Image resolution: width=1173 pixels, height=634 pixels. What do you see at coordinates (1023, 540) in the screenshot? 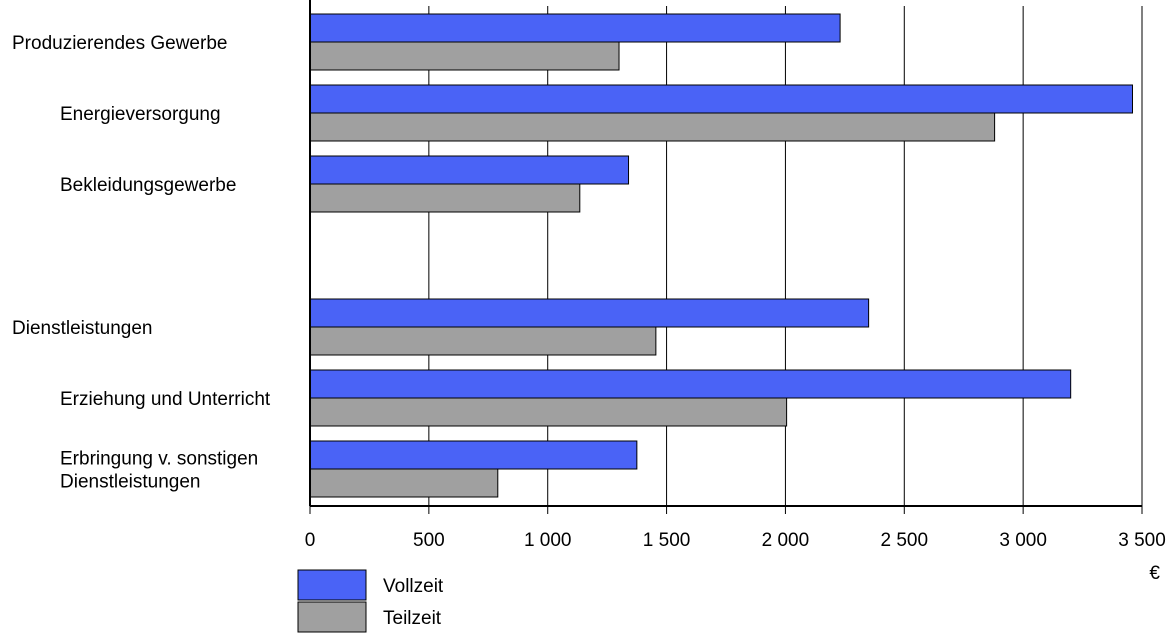
I see `x-tick-label: 3 000` at bounding box center [1023, 540].